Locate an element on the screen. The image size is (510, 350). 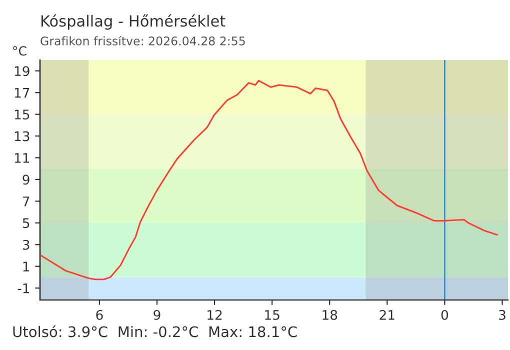
y-tick-label: -1 is located at coordinates (24, 288).